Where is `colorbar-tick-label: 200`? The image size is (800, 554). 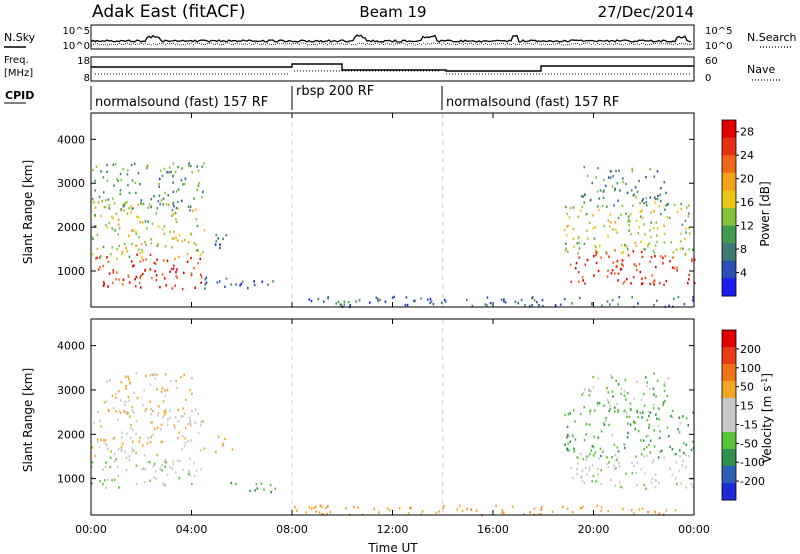 colorbar-tick-label: 200 is located at coordinates (750, 349).